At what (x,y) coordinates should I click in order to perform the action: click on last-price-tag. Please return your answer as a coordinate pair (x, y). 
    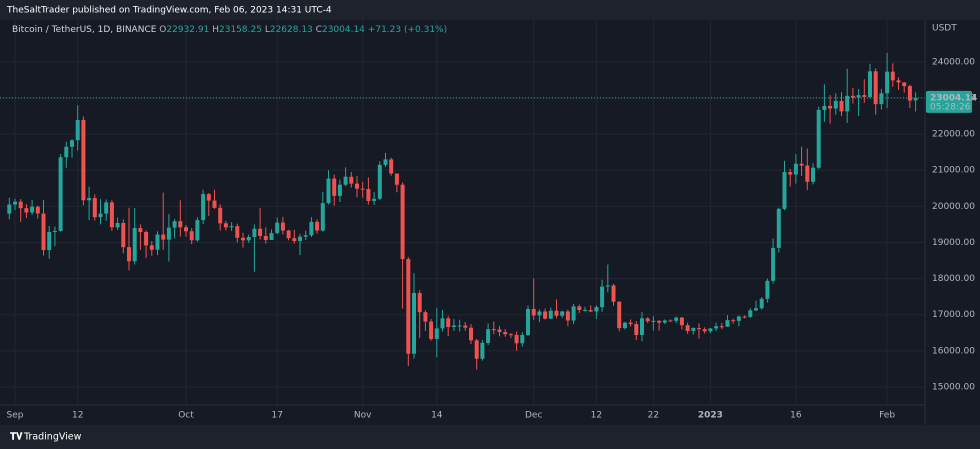
    Looking at the image, I should click on (949, 101).